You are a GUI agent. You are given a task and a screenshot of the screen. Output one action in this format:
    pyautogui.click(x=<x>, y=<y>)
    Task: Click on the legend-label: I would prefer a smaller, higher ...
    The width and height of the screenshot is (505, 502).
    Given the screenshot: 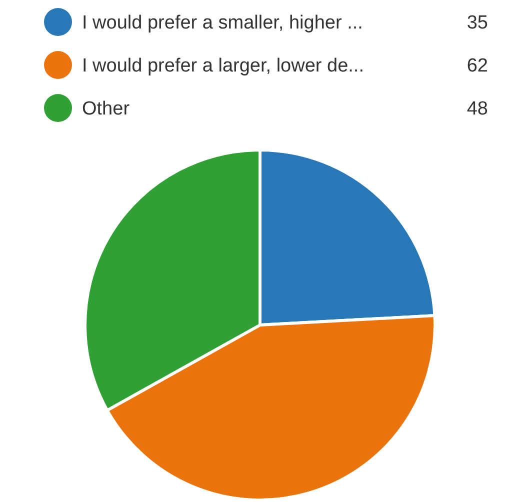 What is the action you would take?
    pyautogui.click(x=222, y=23)
    